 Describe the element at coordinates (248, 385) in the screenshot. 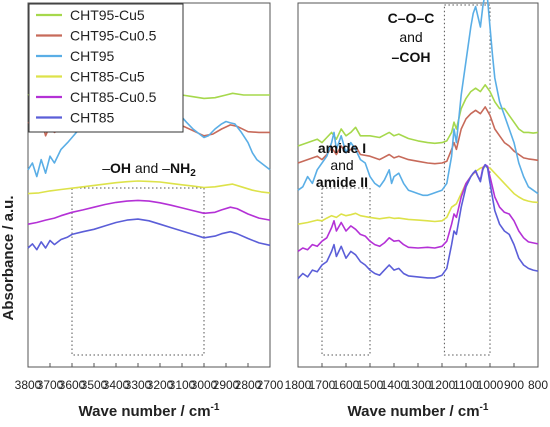

I see `left-tick-label-2800: 2800` at that location.